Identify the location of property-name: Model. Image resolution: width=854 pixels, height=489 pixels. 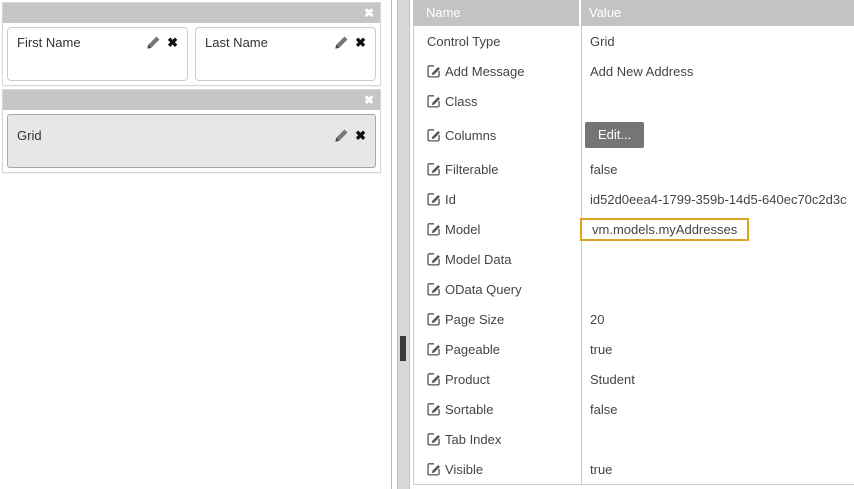
(463, 229).